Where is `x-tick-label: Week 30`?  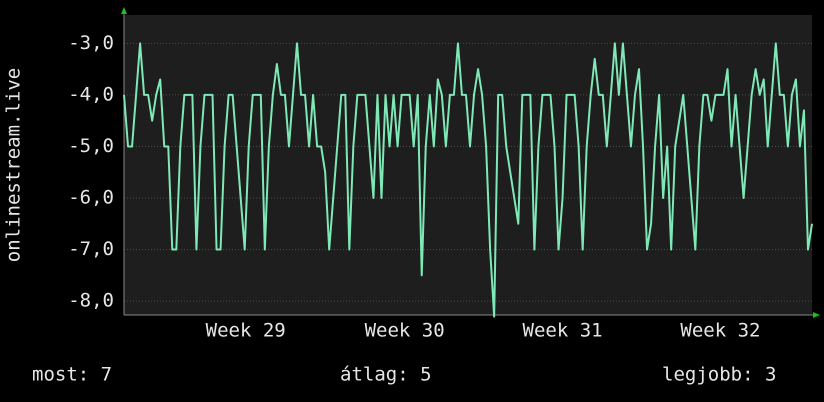 x-tick-label: Week 30 is located at coordinates (405, 331).